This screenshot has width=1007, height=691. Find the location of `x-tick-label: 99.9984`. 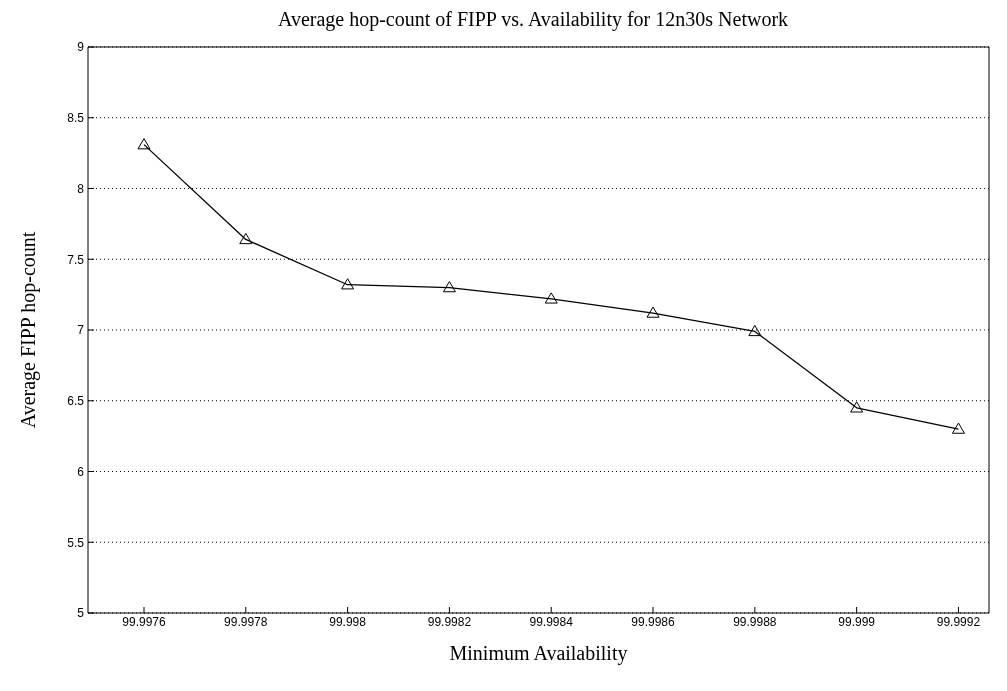

x-tick-label: 99.9984 is located at coordinates (551, 621).